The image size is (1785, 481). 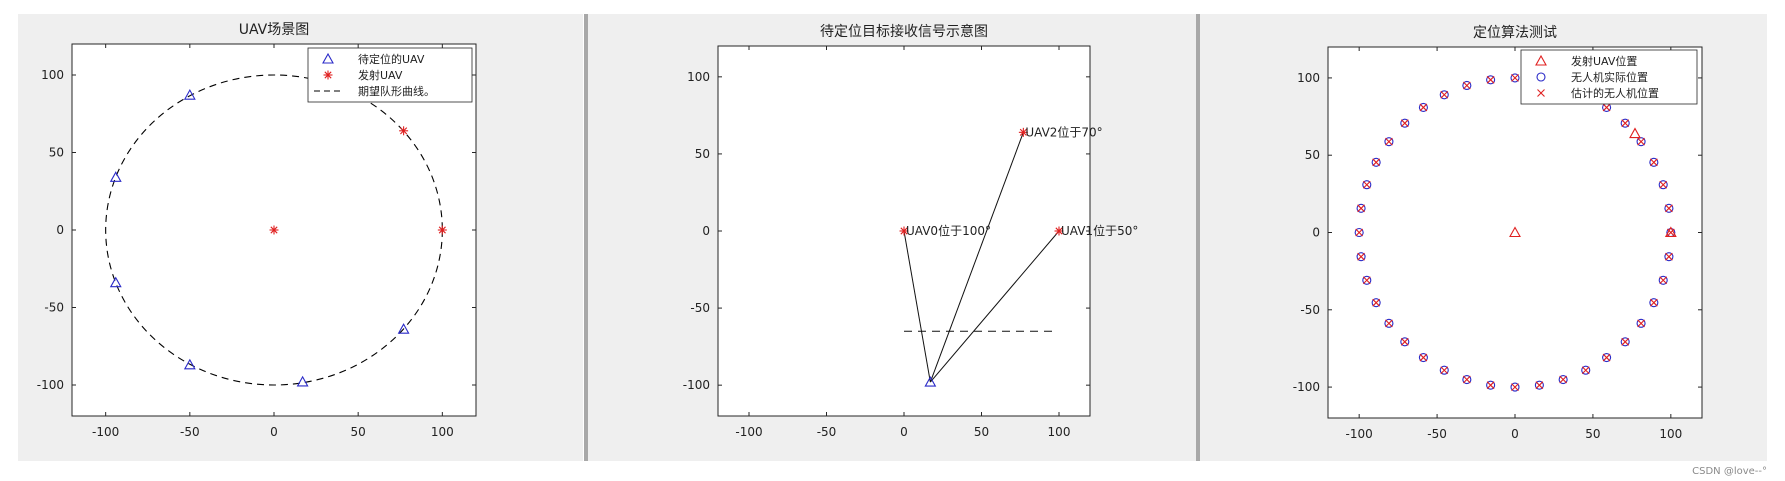 What do you see at coordinates (274, 30) in the screenshot?
I see `chart-title-1: UAV场景图` at bounding box center [274, 30].